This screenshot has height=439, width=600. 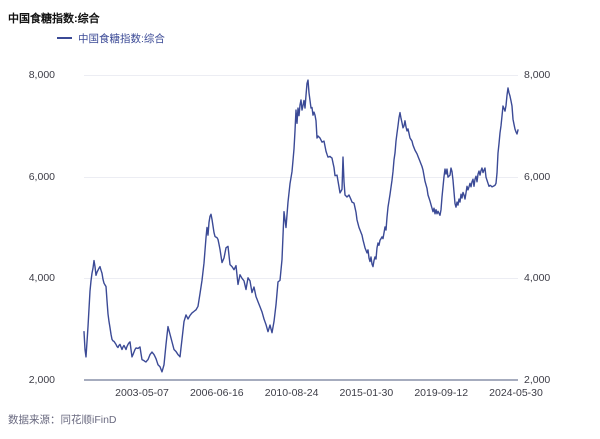 I want to click on x-axis-label: 2006-06-16, so click(x=216, y=393).